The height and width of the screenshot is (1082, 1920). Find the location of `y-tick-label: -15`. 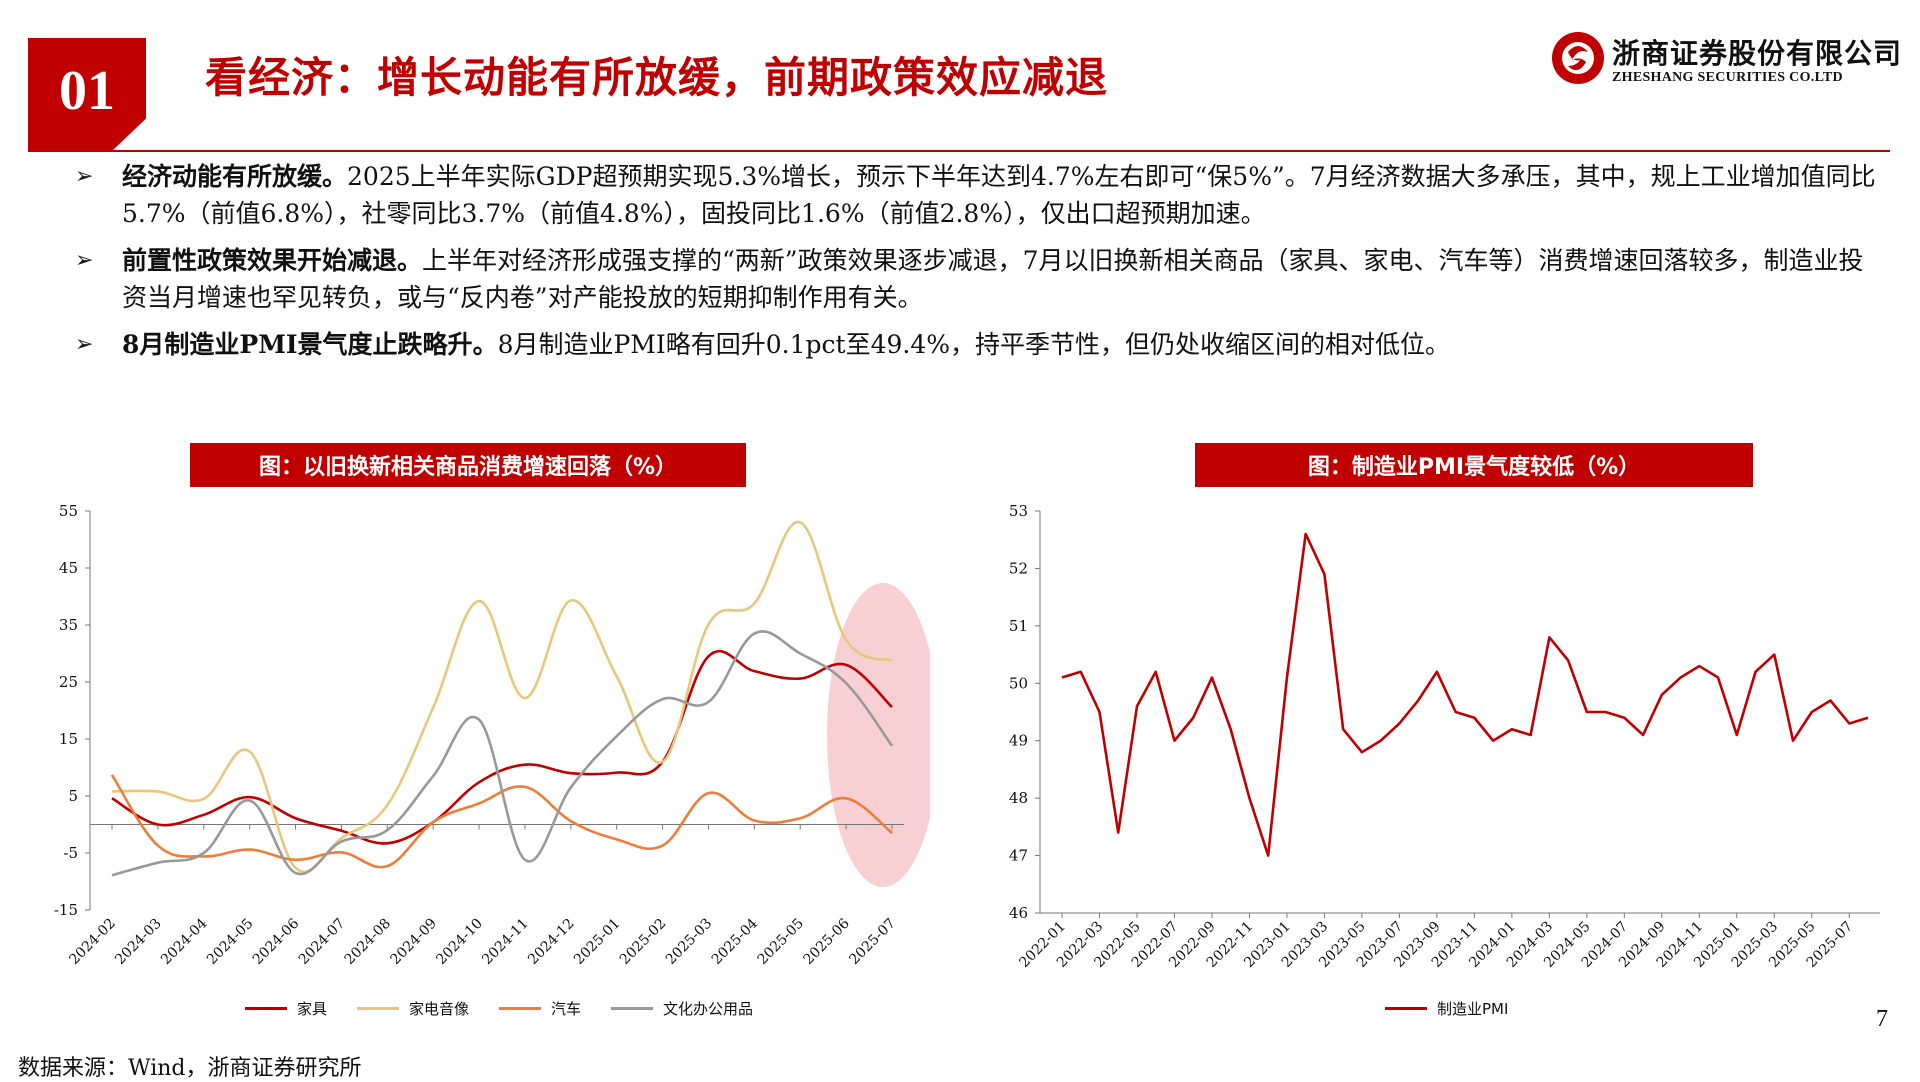

y-tick-label: -15 is located at coordinates (66, 910).